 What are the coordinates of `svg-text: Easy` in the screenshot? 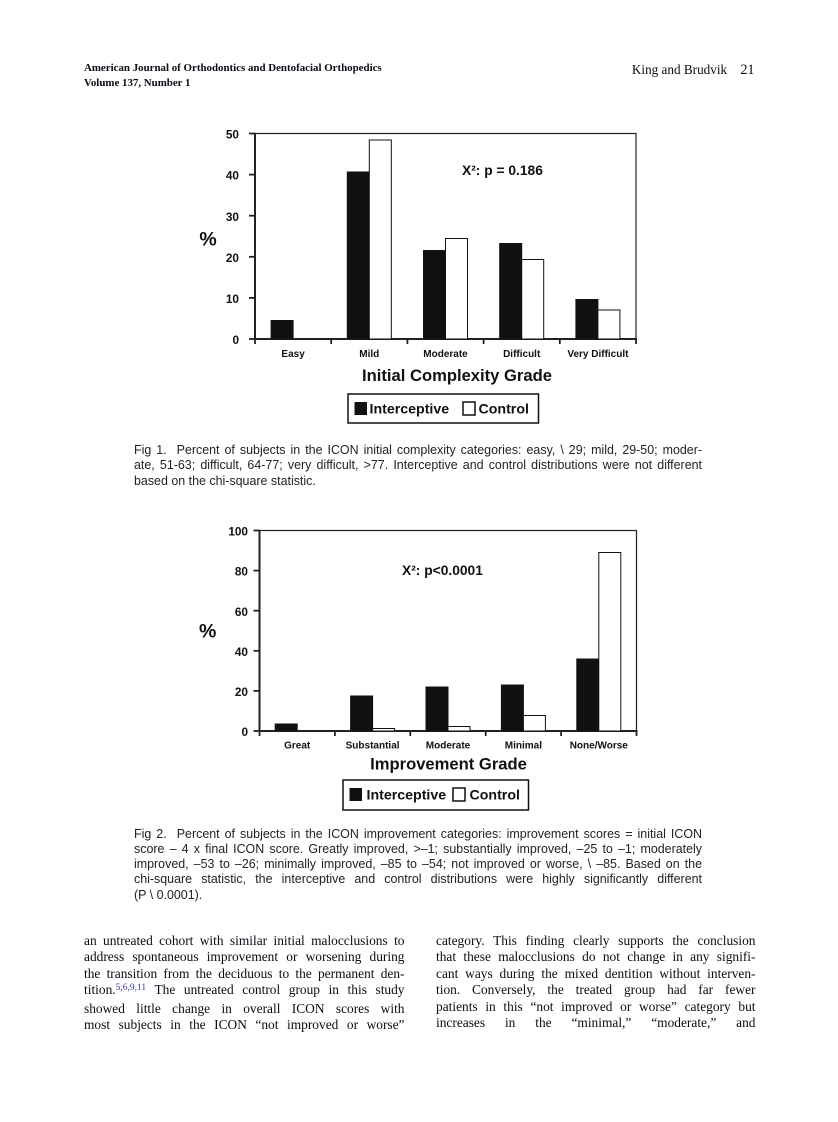 It's located at (293, 354).